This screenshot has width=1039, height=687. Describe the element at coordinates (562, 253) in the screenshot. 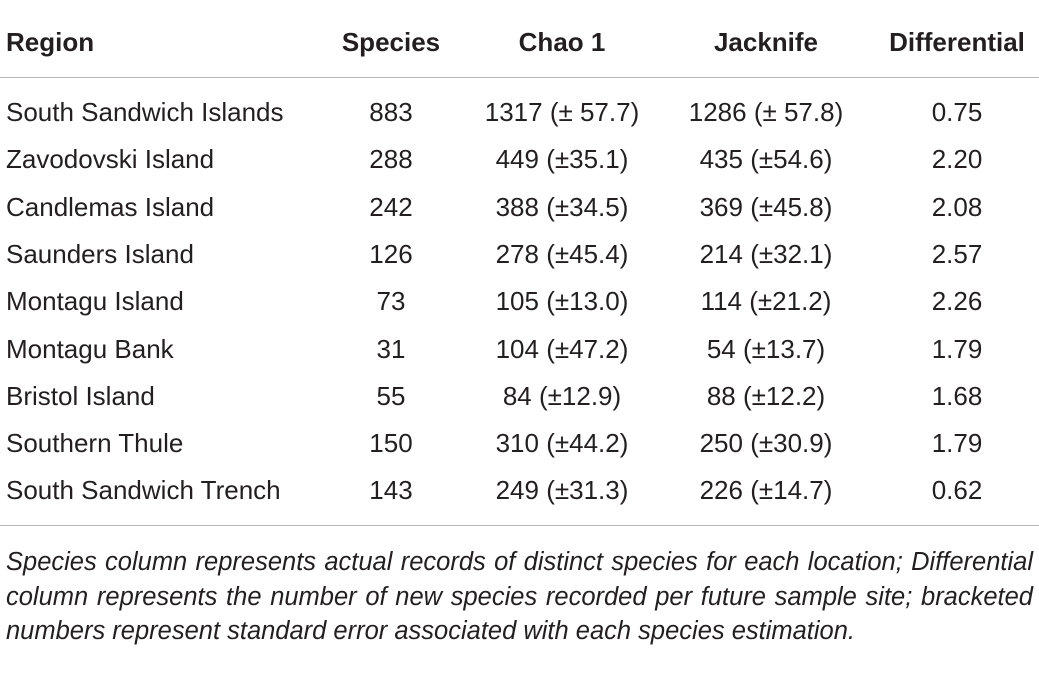

I see `table-cell: 278 (±45.4)` at that location.